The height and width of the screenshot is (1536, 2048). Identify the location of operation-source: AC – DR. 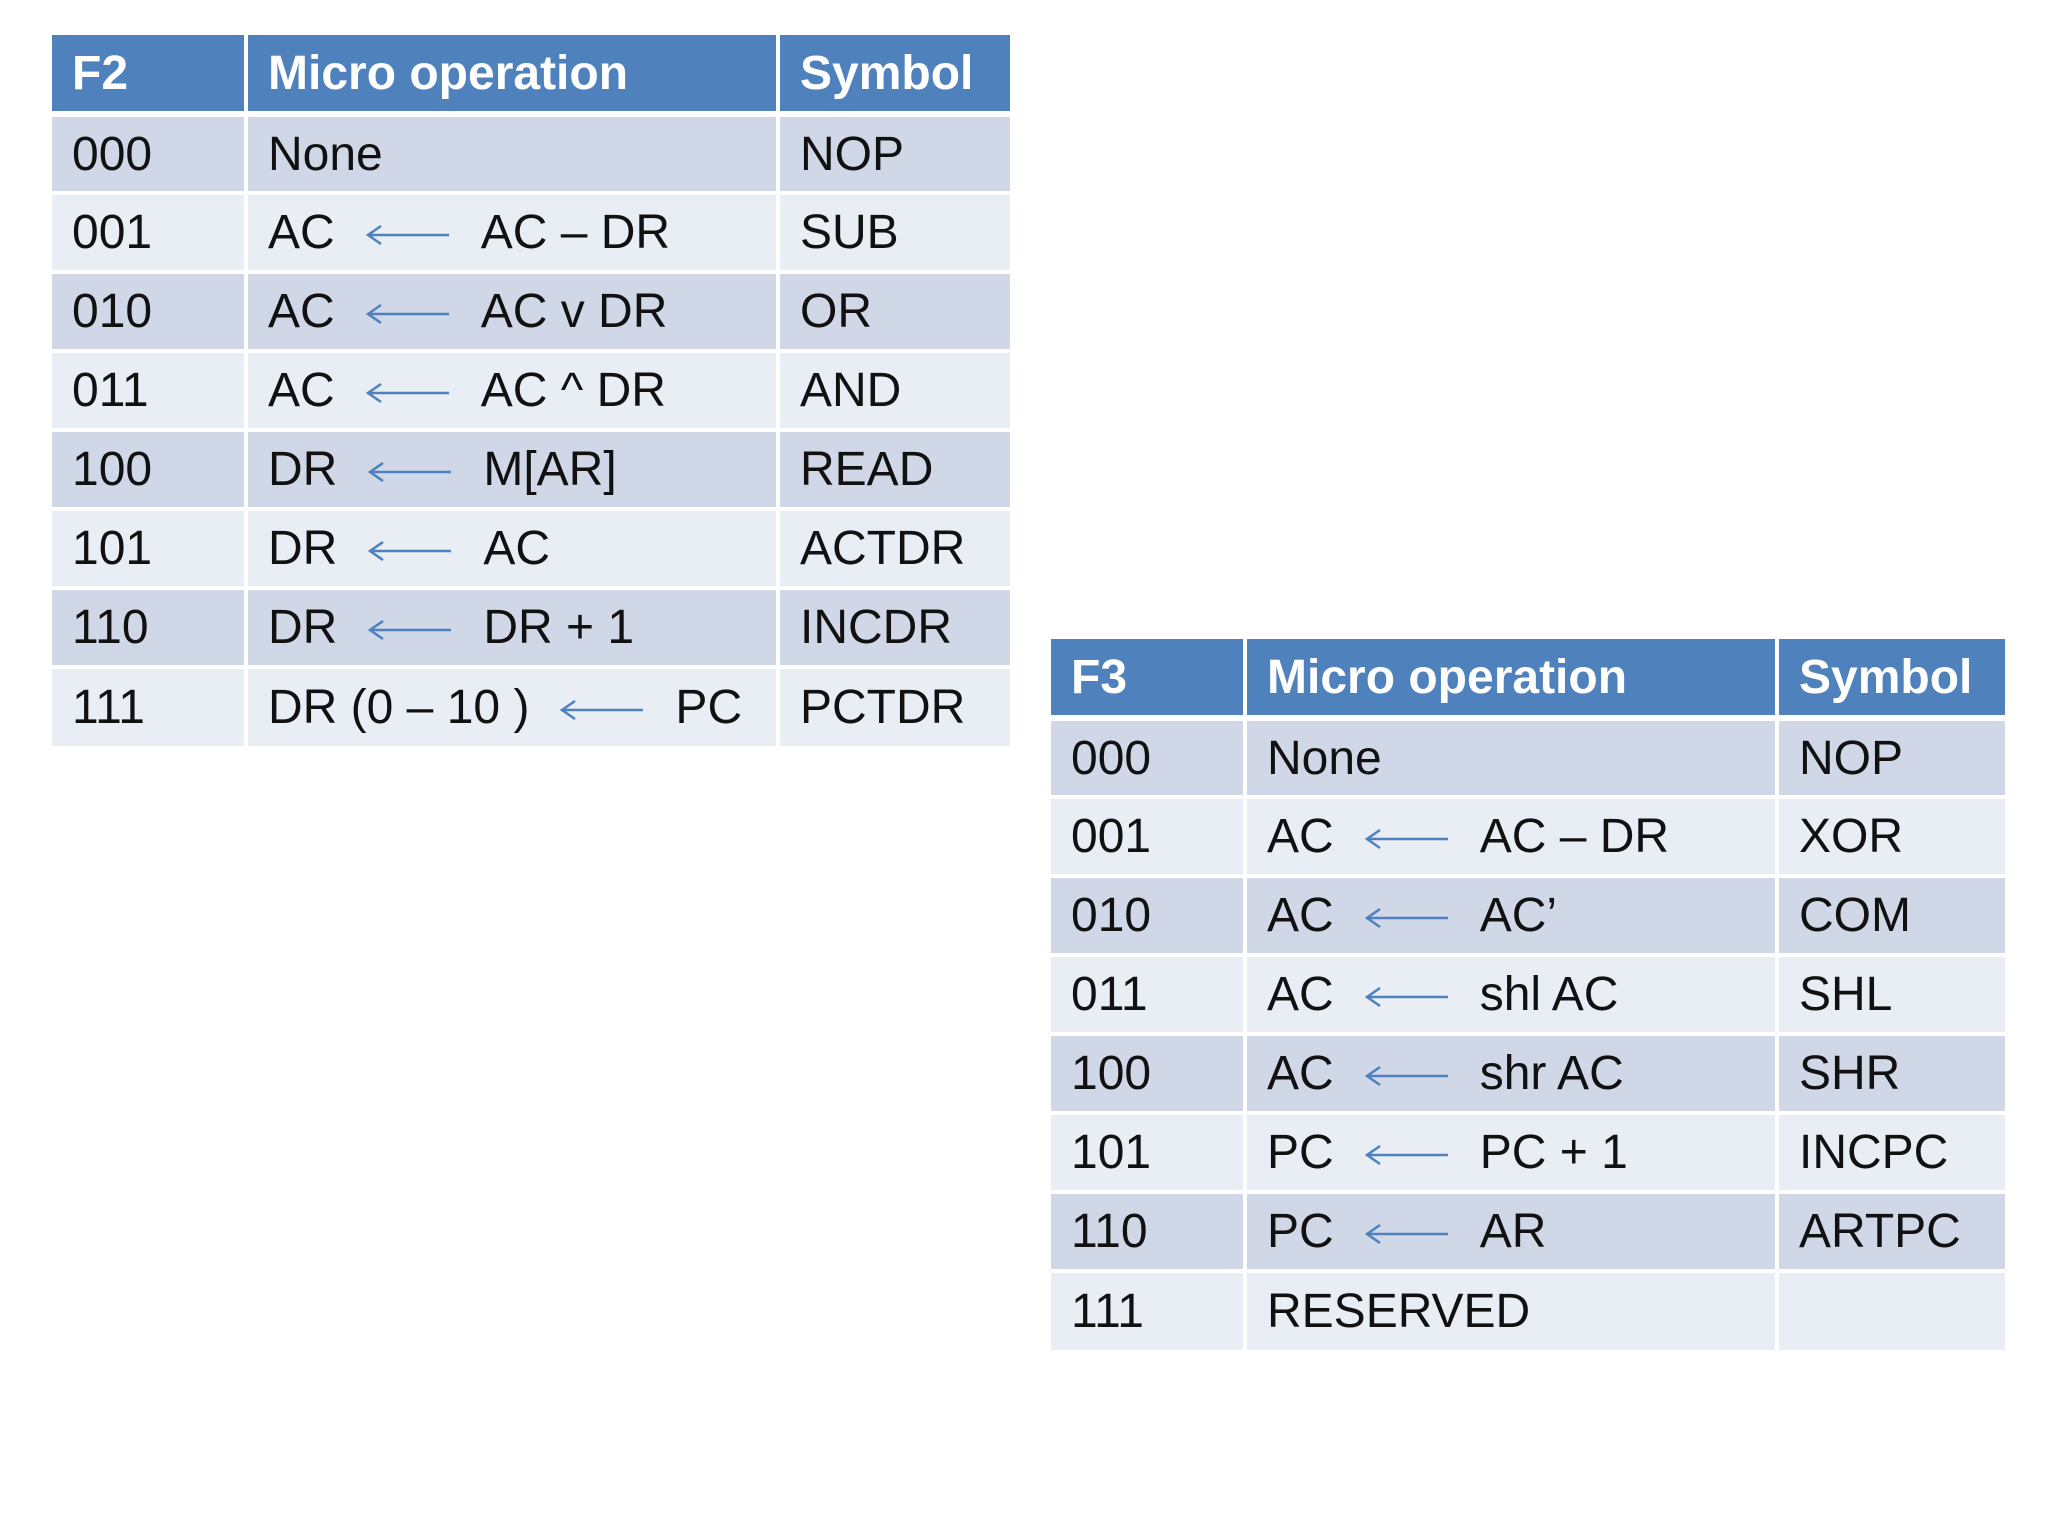
(575, 232).